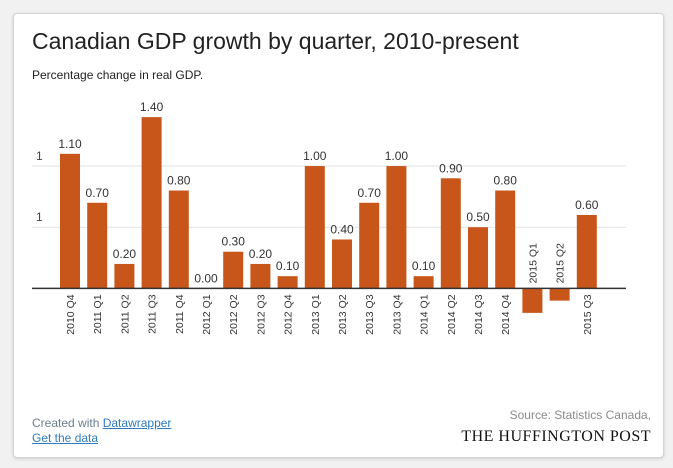  What do you see at coordinates (118, 75) in the screenshot?
I see `chart-subtitle: Percentage change in real GDP.` at bounding box center [118, 75].